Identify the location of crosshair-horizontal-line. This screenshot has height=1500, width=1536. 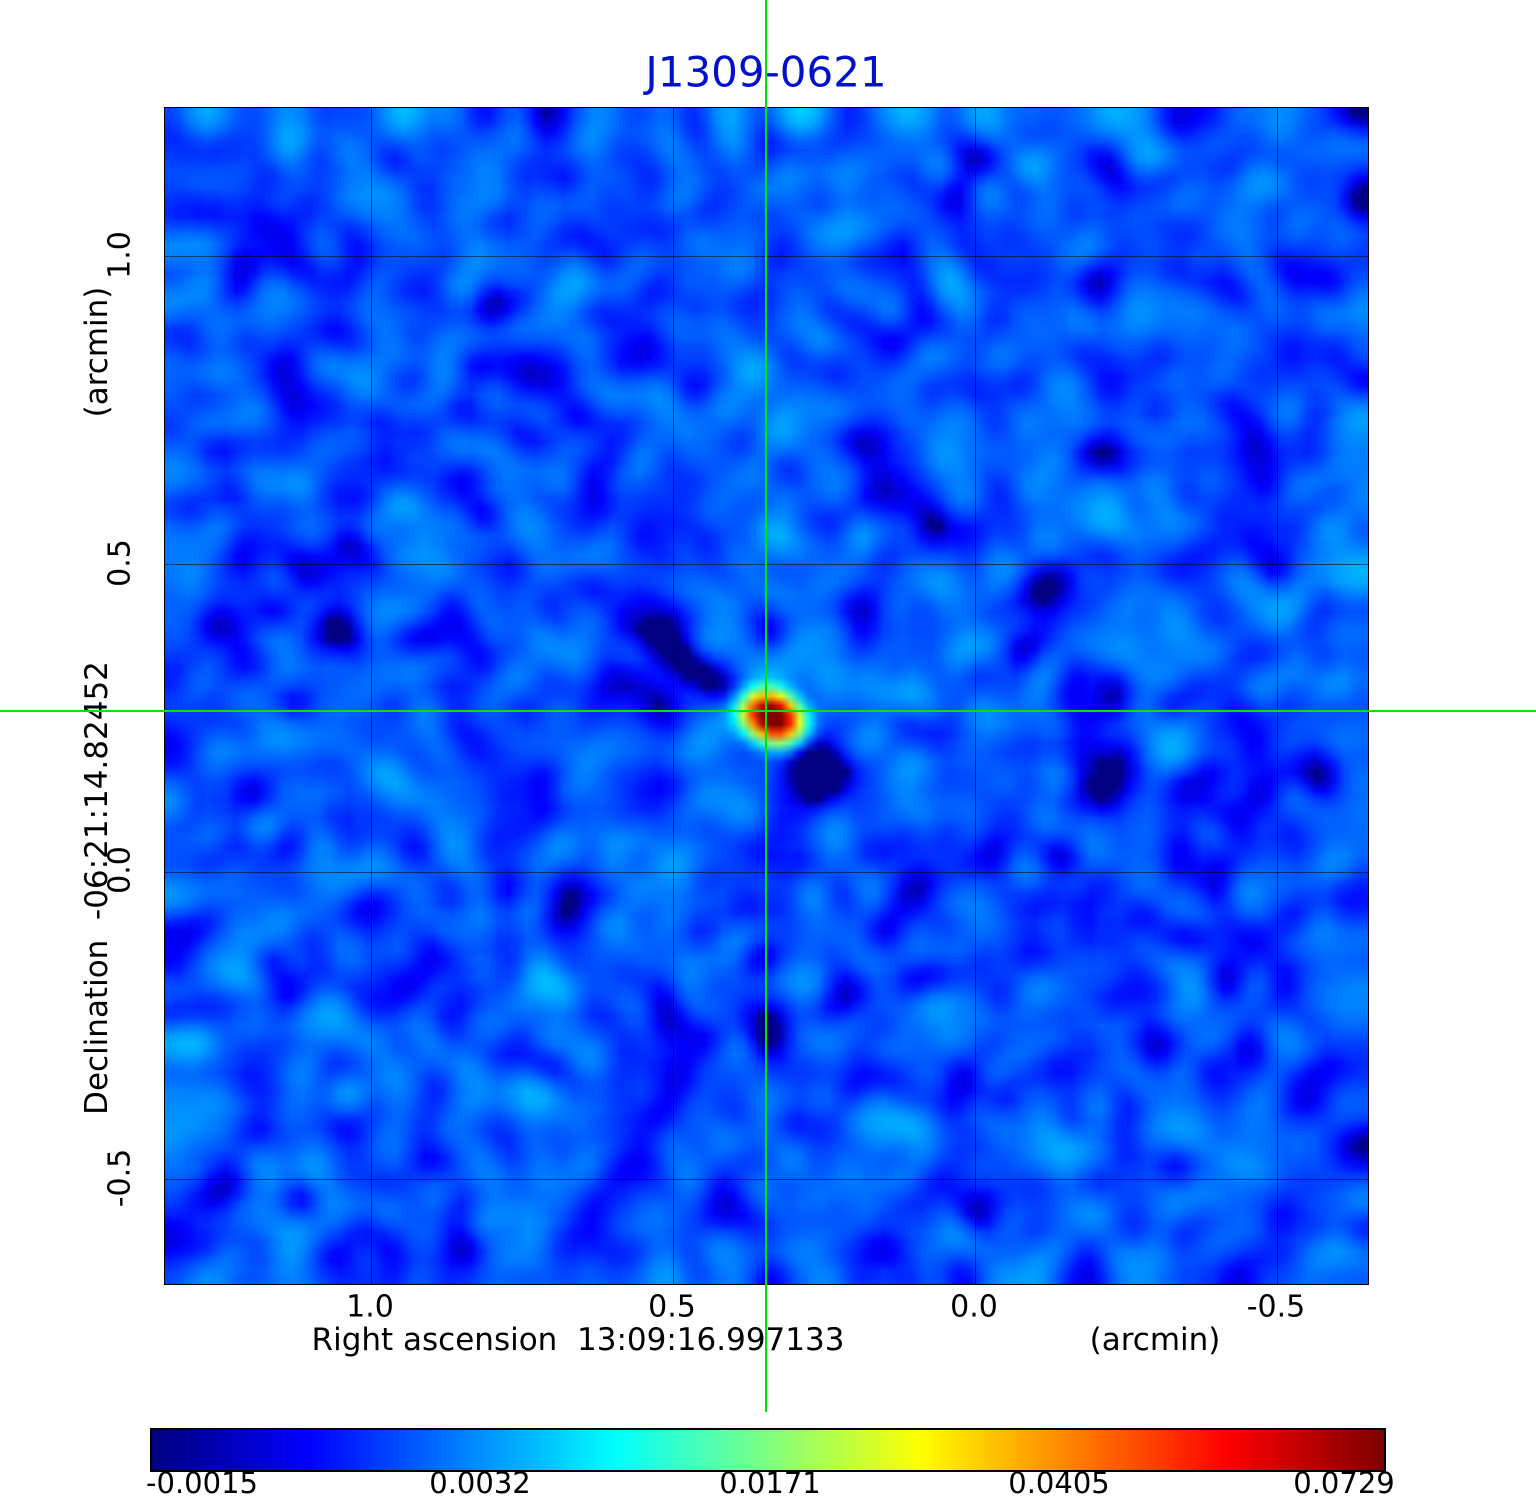
(768, 711).